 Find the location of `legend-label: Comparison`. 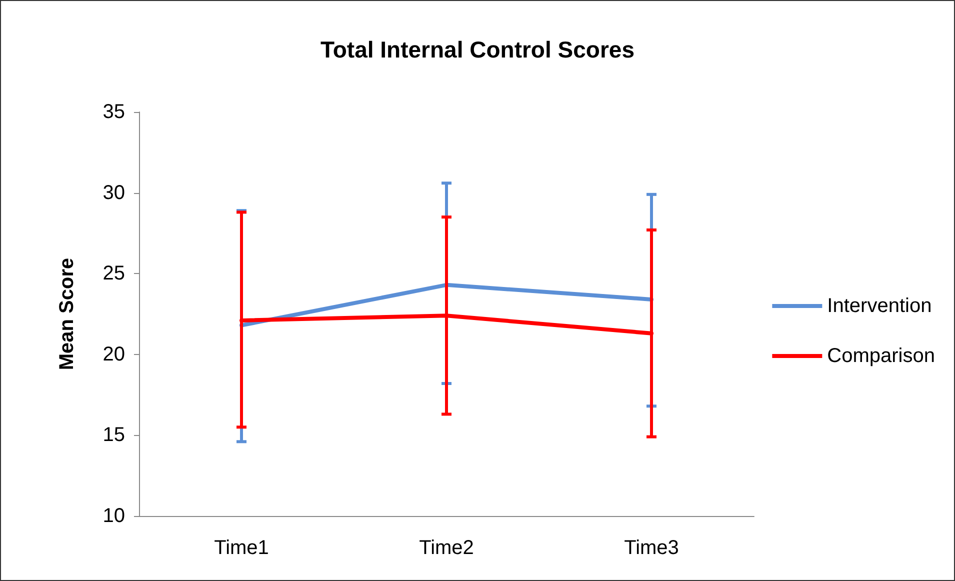

legend-label: Comparison is located at coordinates (881, 356).